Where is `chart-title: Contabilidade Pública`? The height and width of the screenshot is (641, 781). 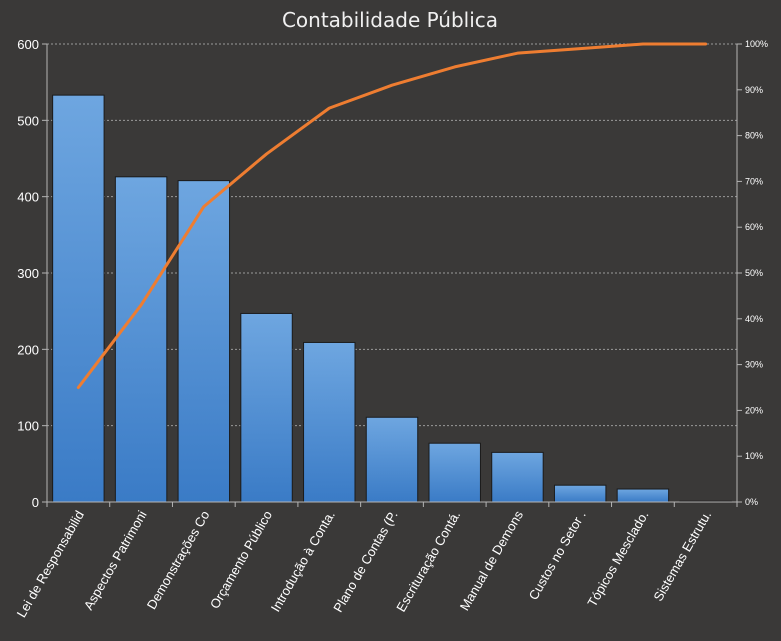
chart-title: Contabilidade Pública is located at coordinates (390, 20).